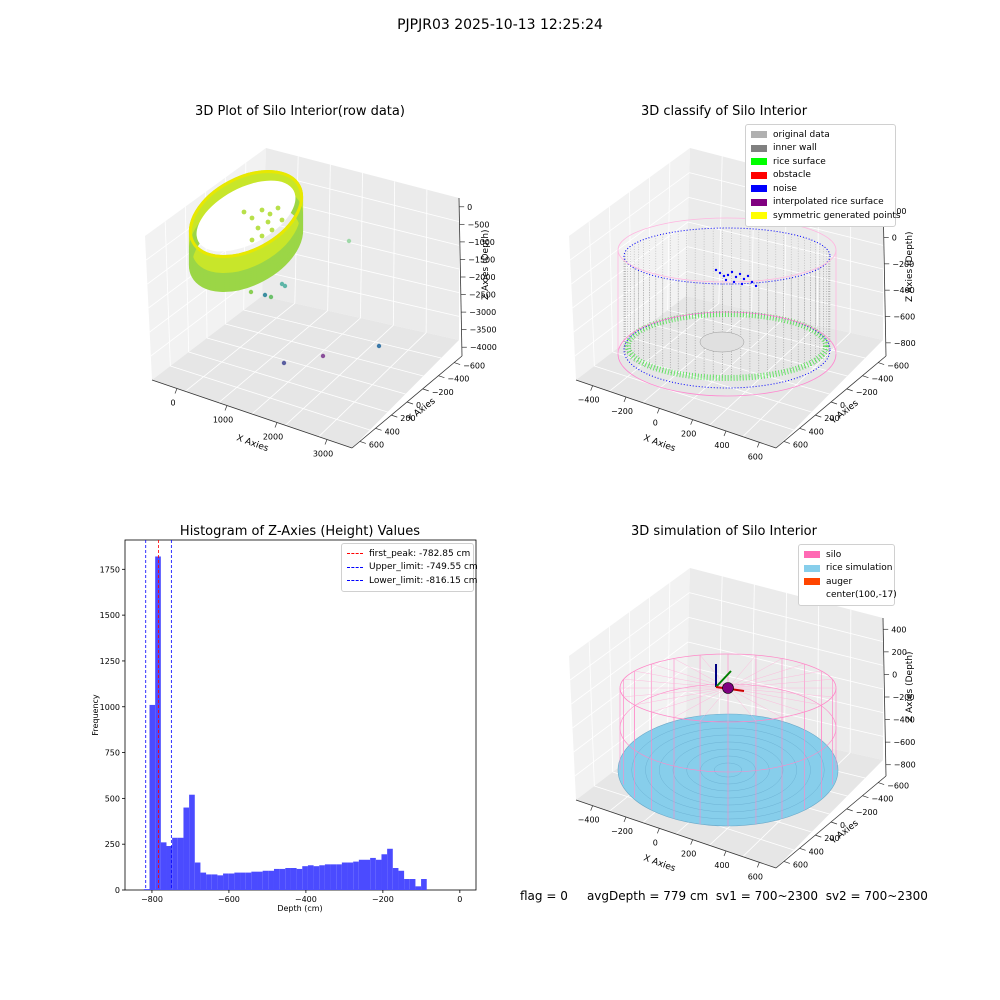 This screenshot has height=1000, width=1000. Describe the element at coordinates (724, 531) in the screenshot. I see `panel4-title: 3D simulation of Silo Interior` at that location.